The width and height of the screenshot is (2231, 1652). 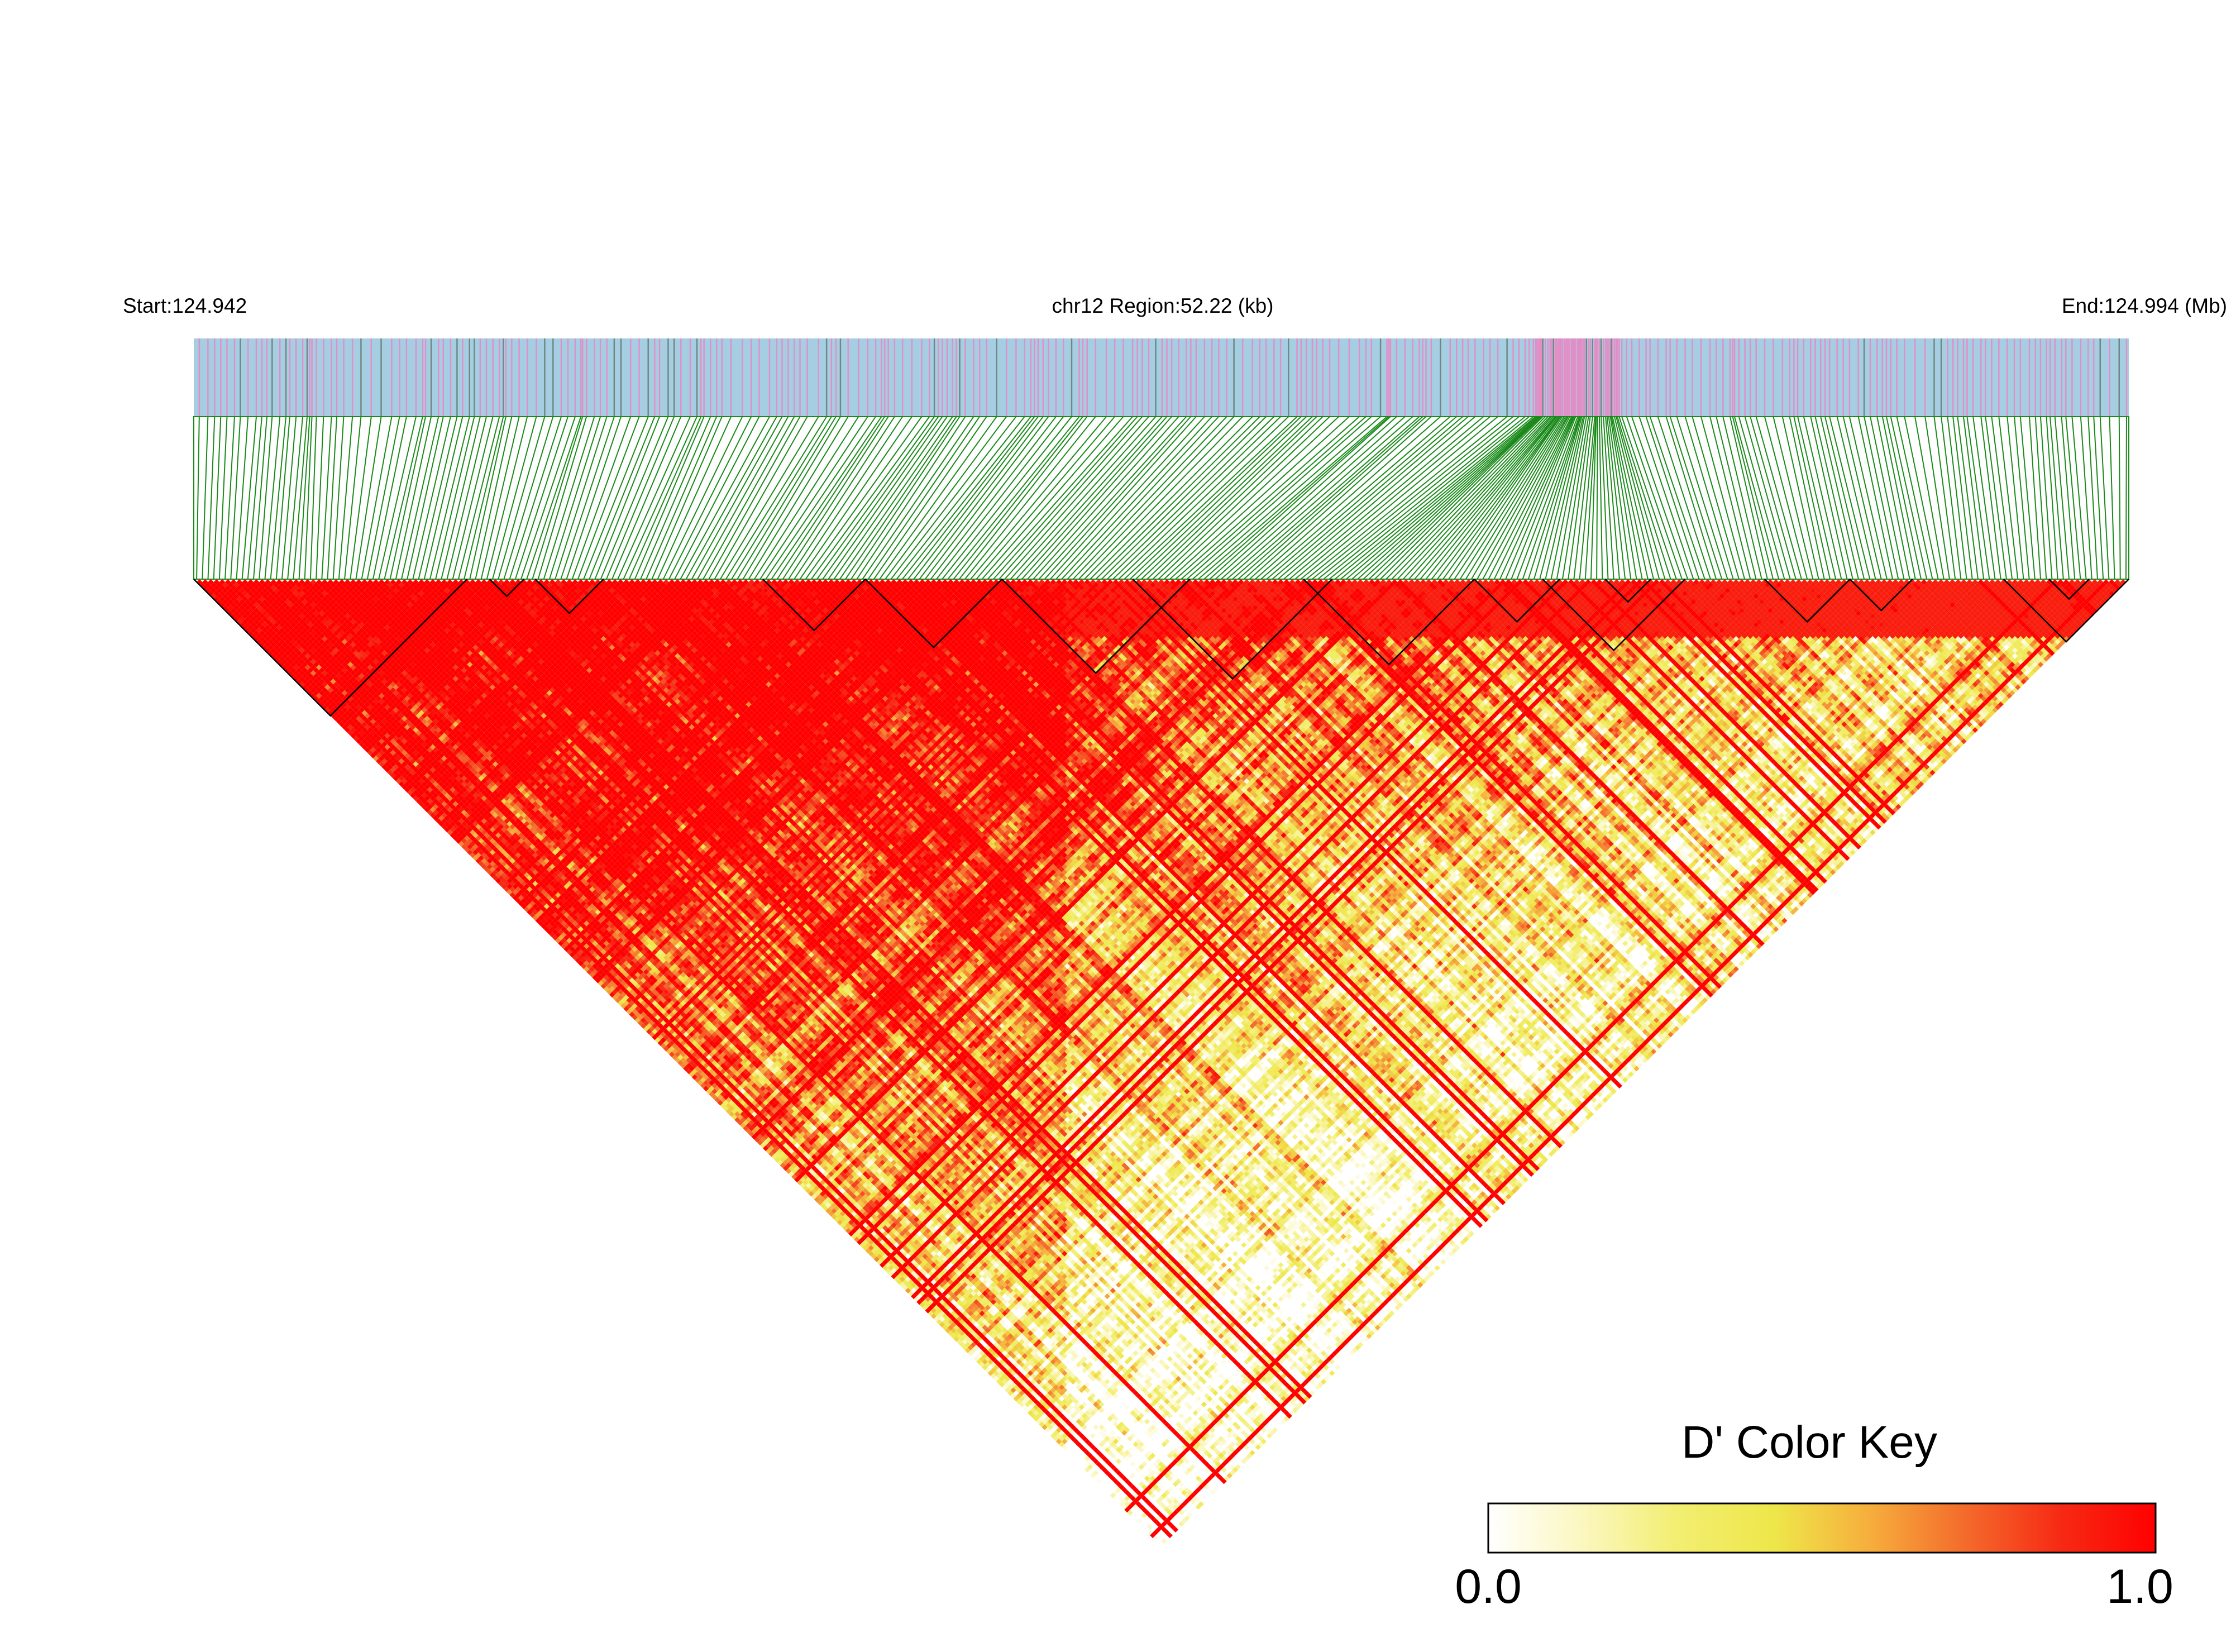 I want to click on region-start-label: Start:124.942, so click(x=185, y=305).